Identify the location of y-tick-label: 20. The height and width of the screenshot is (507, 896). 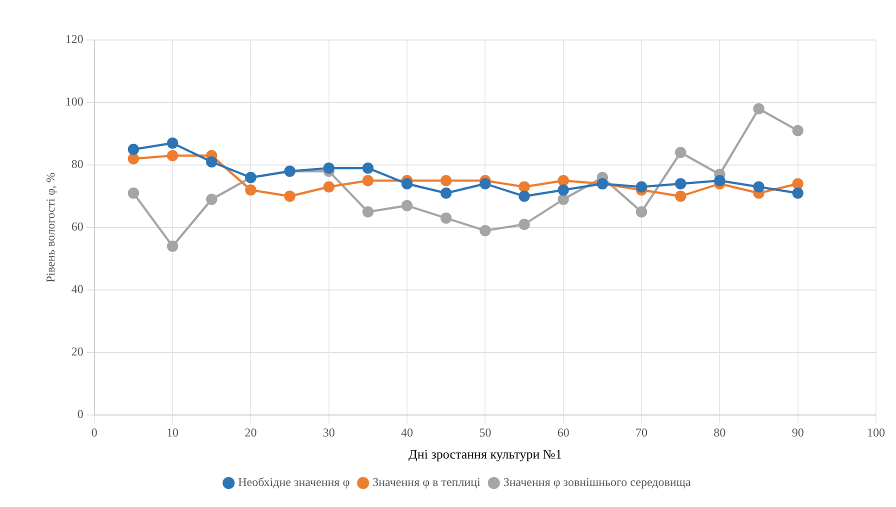
(77, 351).